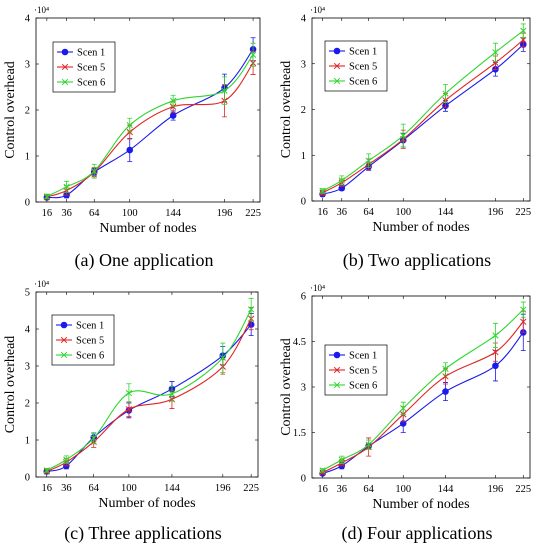 This screenshot has height=550, width=544. I want to click on y-tick-label: 4.5, so click(299, 342).